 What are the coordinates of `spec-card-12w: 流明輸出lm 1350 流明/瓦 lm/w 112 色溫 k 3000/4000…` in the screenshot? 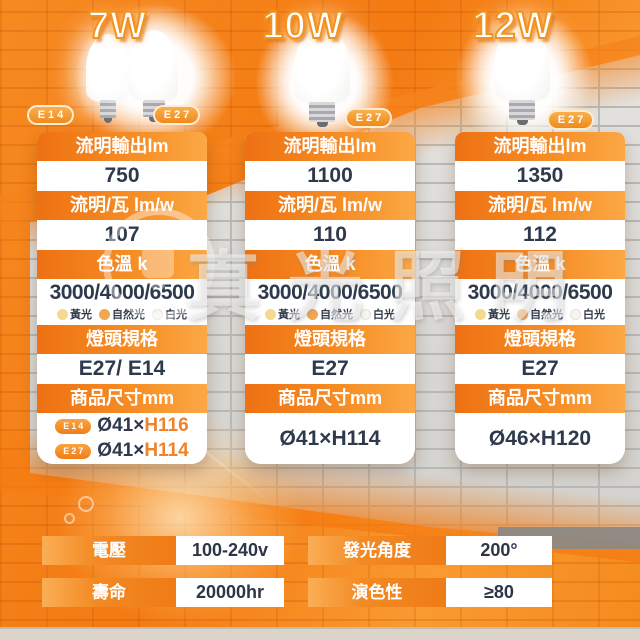 It's located at (540, 298).